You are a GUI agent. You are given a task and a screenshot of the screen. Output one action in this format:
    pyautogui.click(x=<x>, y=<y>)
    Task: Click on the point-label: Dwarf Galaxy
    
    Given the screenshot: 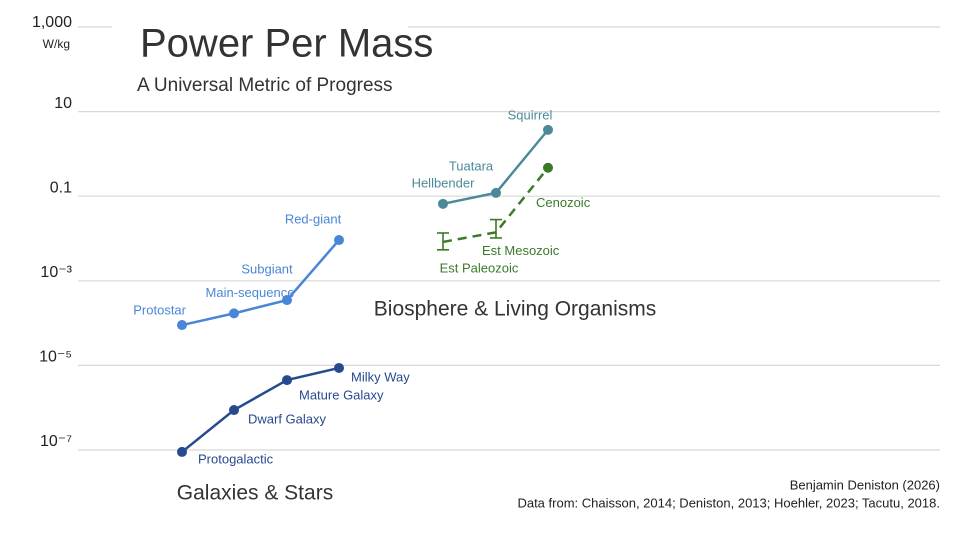 What is the action you would take?
    pyautogui.click(x=287, y=418)
    